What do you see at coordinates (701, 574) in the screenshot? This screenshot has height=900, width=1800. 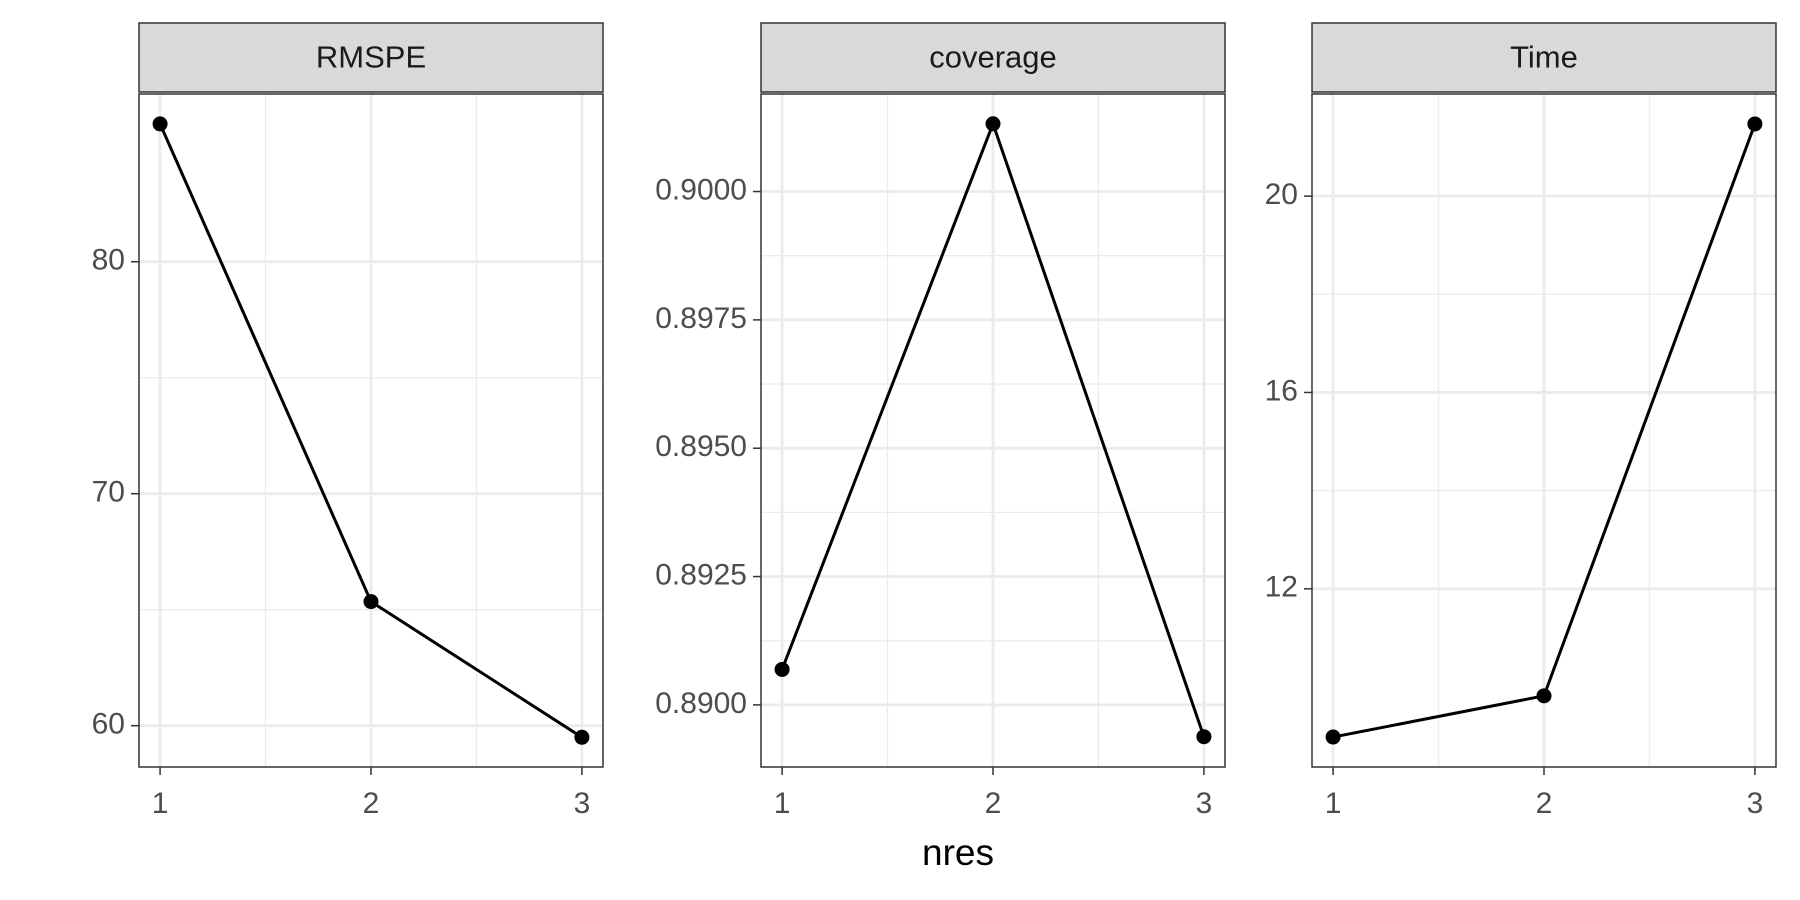 I see `y-tick-label: 0.8925` at bounding box center [701, 574].